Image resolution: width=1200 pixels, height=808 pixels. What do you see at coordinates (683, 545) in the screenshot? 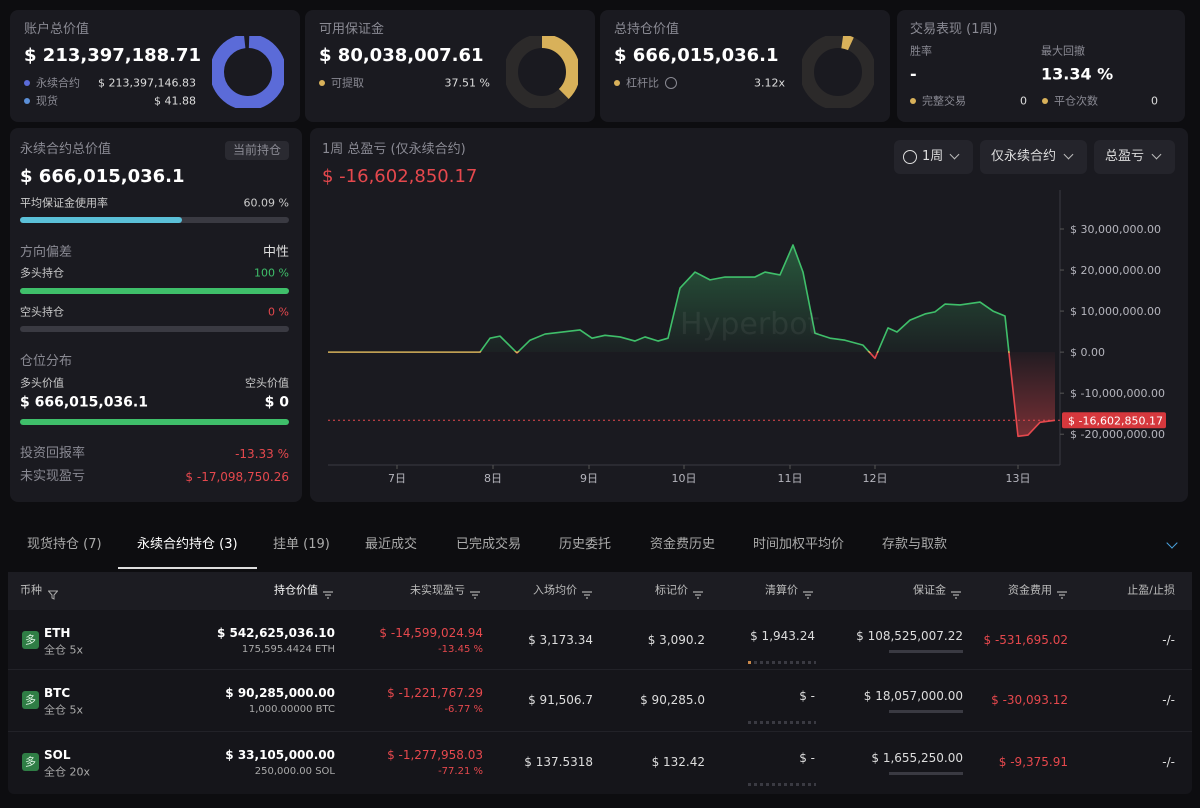
I see `tab: 资金费历史` at bounding box center [683, 545].